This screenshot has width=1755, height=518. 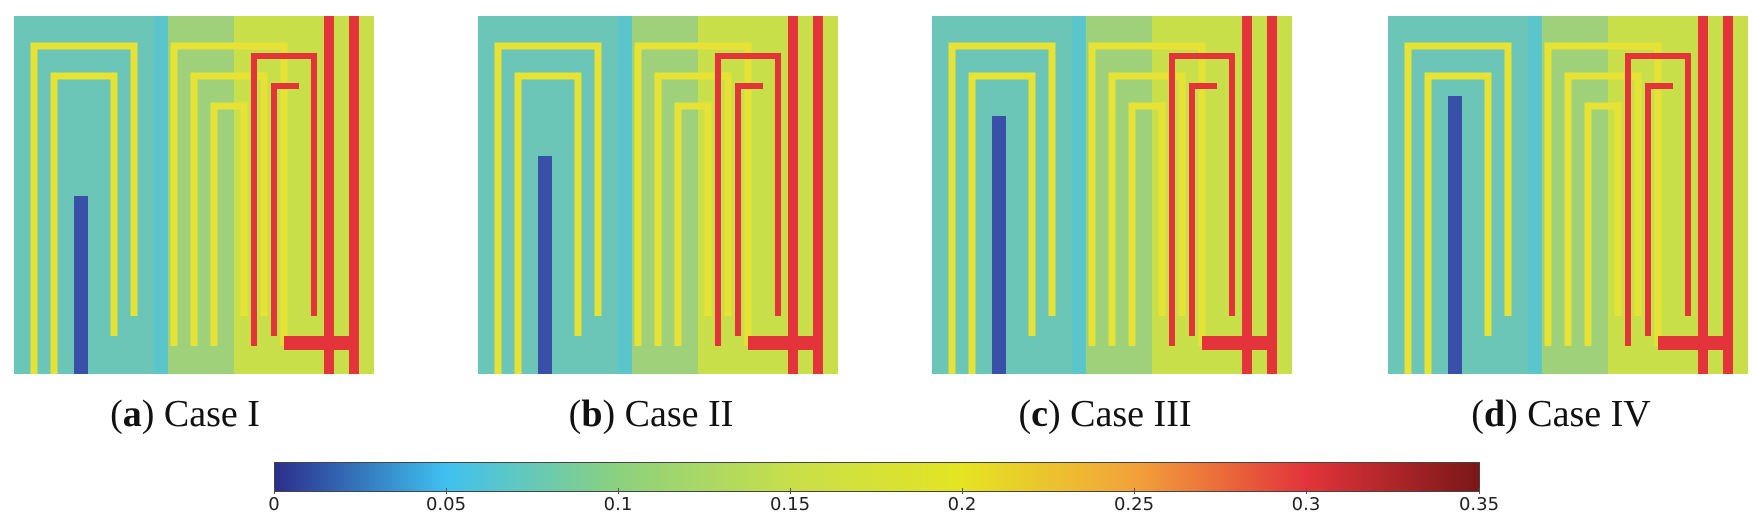 I want to click on caption-text-b: Case II, so click(x=674, y=414).